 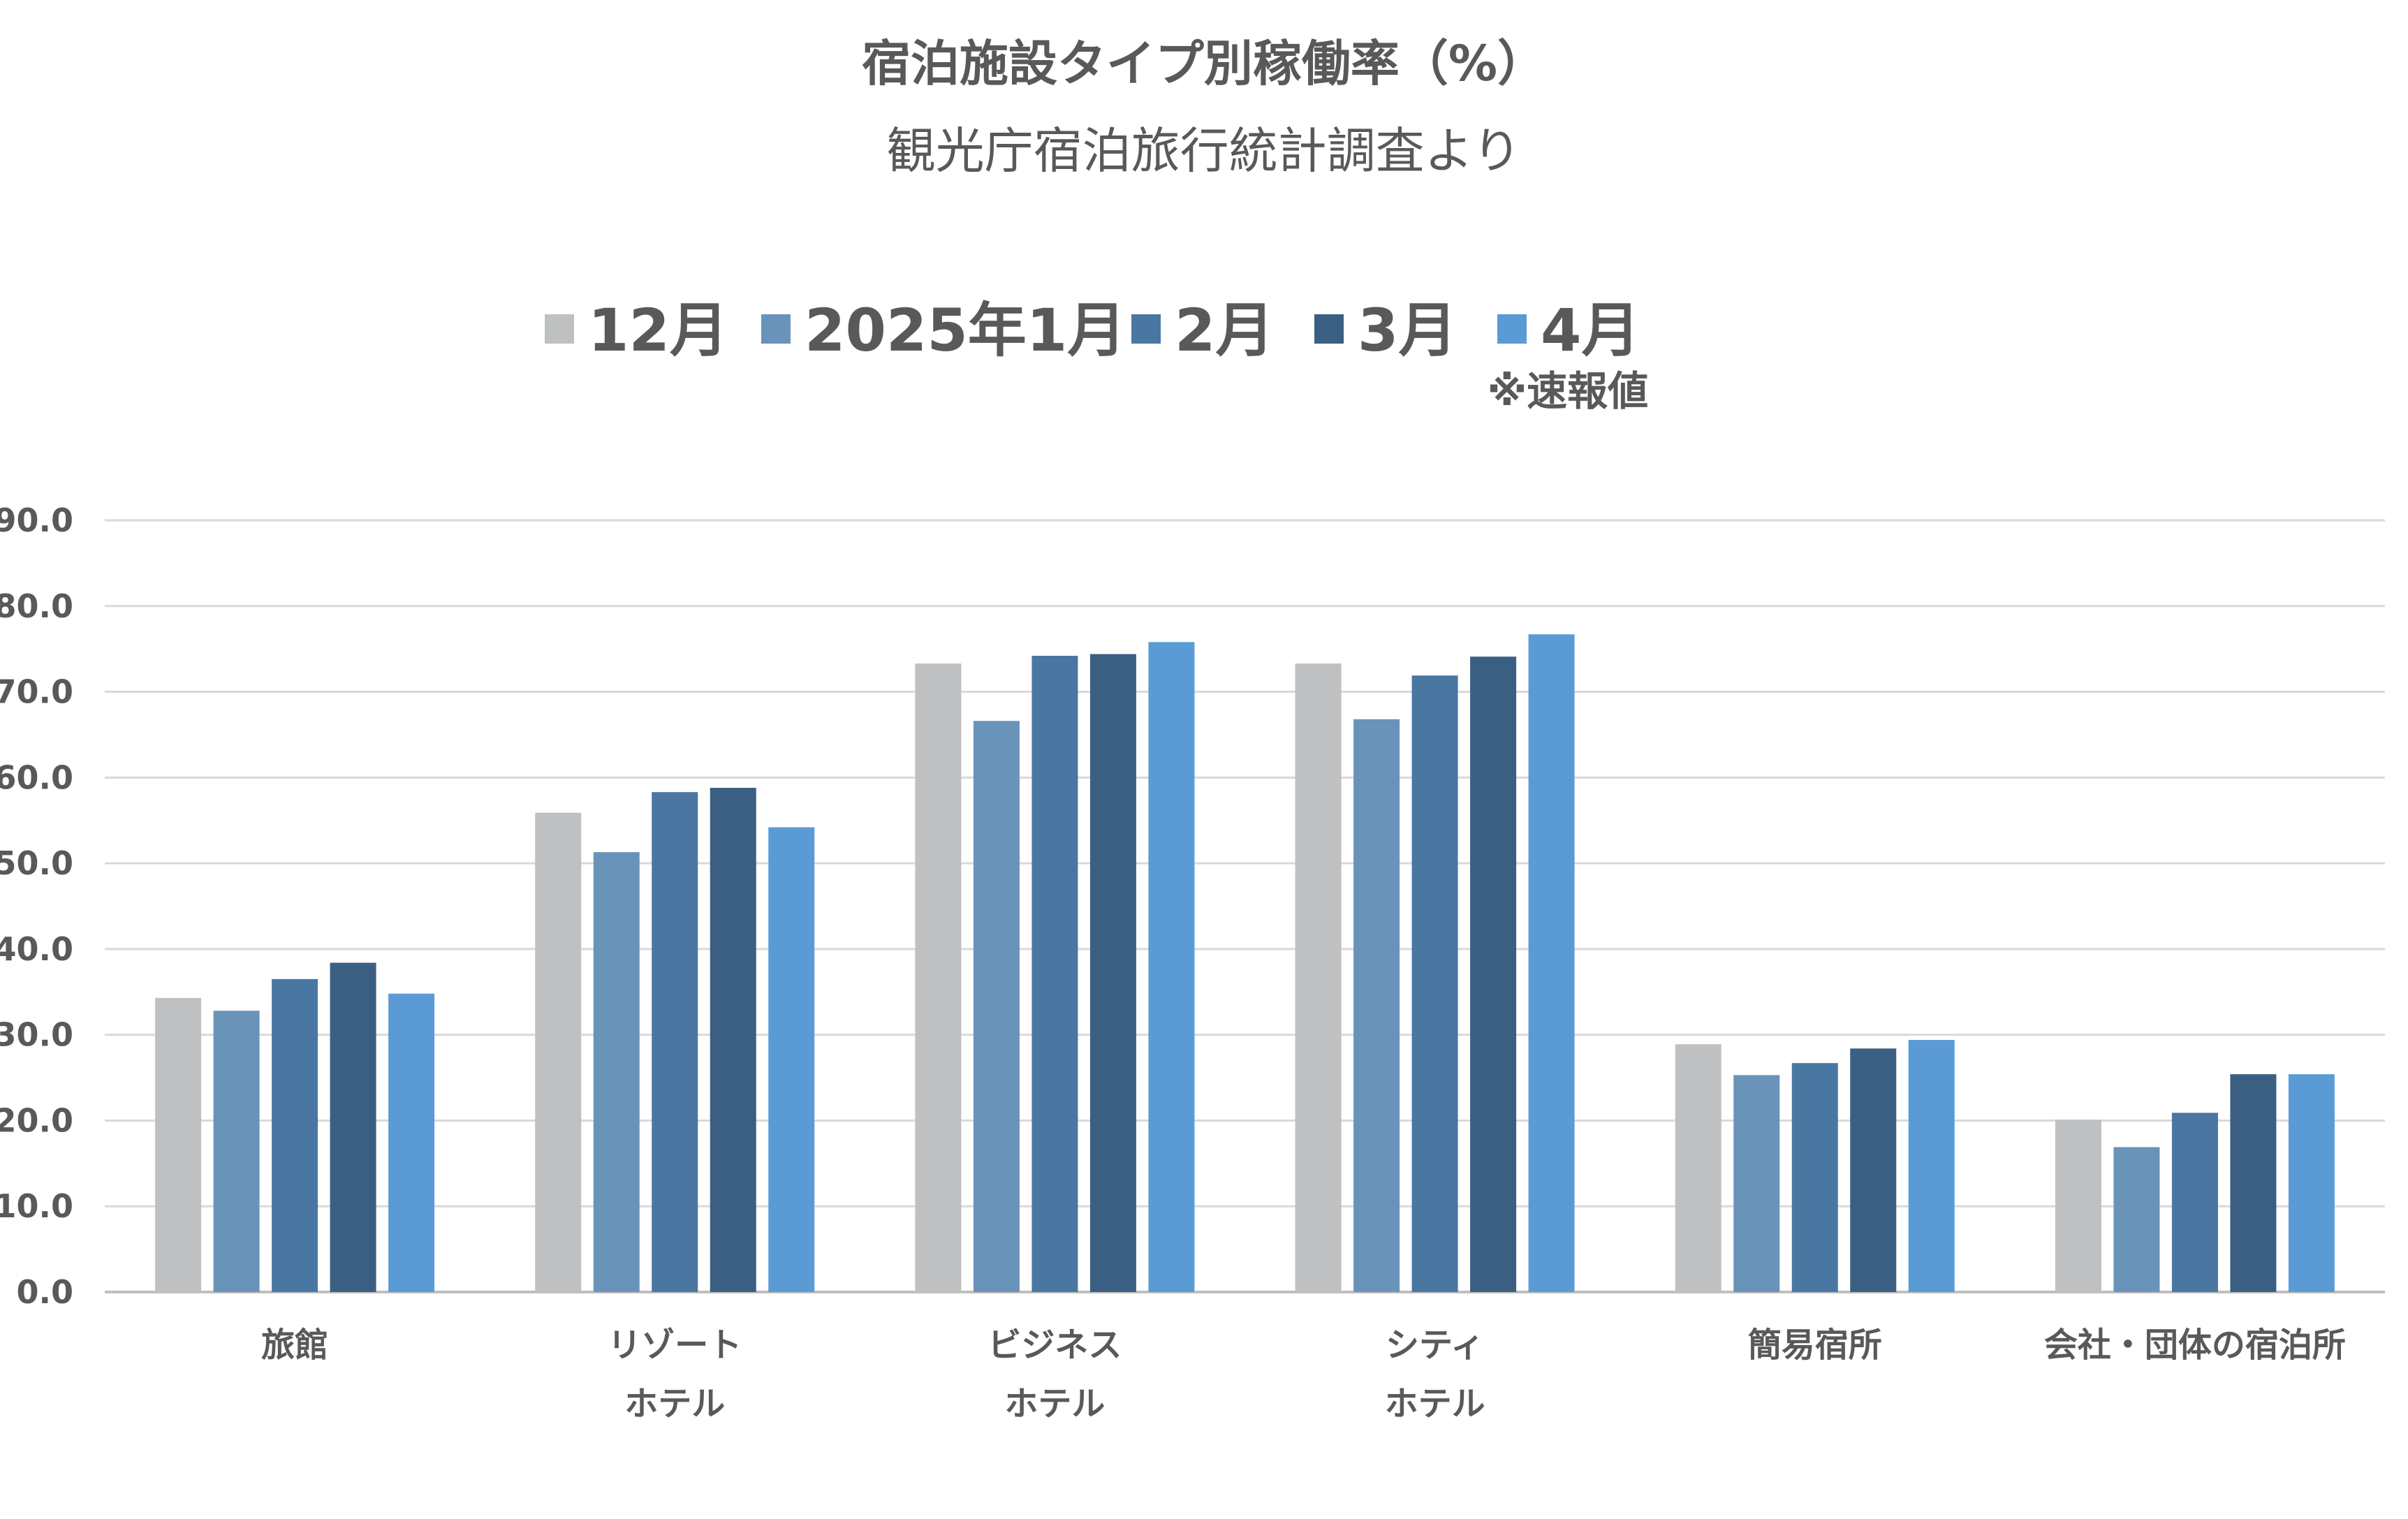 I want to click on chart-subtitle: 観光庁宿泊旅行統計調査より, so click(x=1204, y=150).